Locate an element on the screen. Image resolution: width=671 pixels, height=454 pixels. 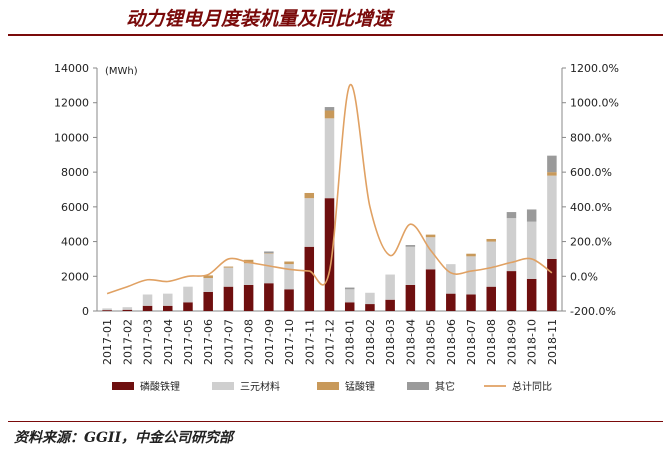
x-tick-label: 2017-12 is located at coordinates (330, 342).